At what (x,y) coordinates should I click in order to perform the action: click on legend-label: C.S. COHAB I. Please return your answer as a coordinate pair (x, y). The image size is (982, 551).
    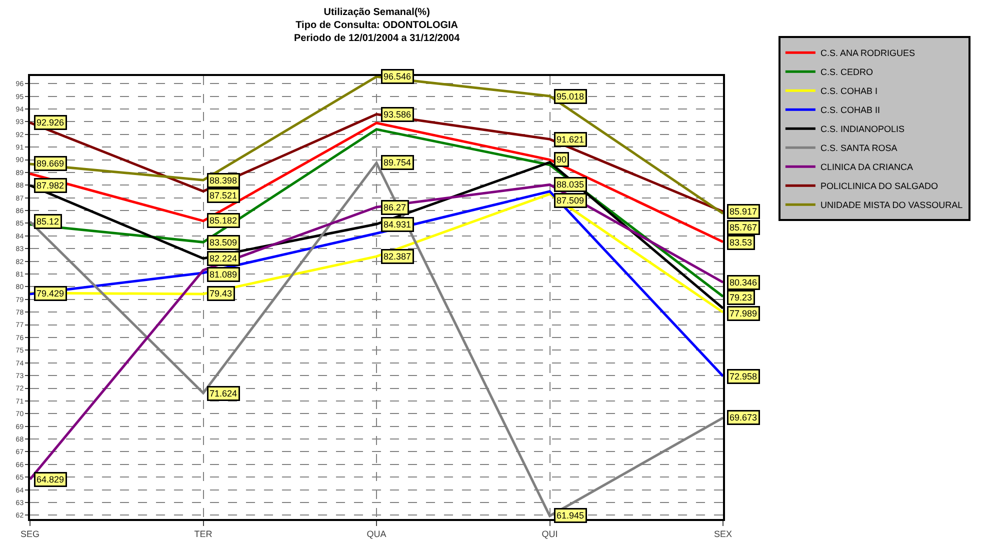
    Looking at the image, I should click on (849, 91).